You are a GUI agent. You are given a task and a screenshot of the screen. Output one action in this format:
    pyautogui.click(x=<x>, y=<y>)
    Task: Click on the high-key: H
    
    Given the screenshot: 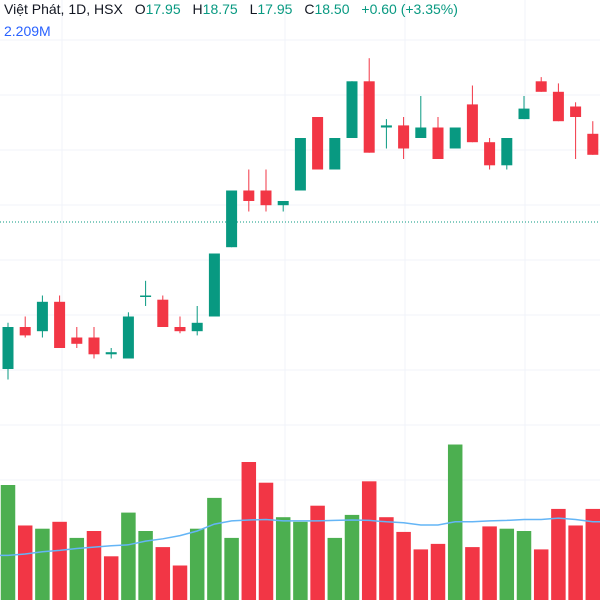 What is the action you would take?
    pyautogui.click(x=197, y=9)
    